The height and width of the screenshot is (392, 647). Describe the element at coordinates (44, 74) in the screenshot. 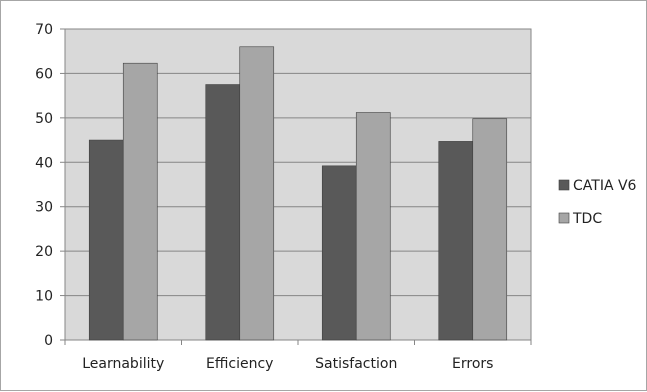

I see `y-tick-label: 60` at that location.